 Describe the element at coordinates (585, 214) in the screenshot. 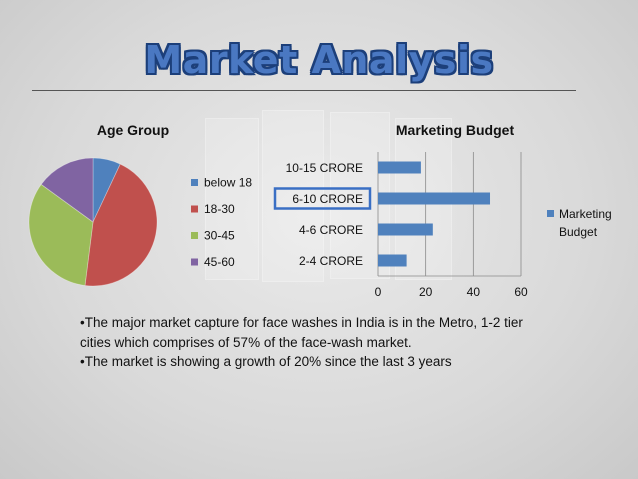

I see `bar-legend-label: Marketing` at that location.